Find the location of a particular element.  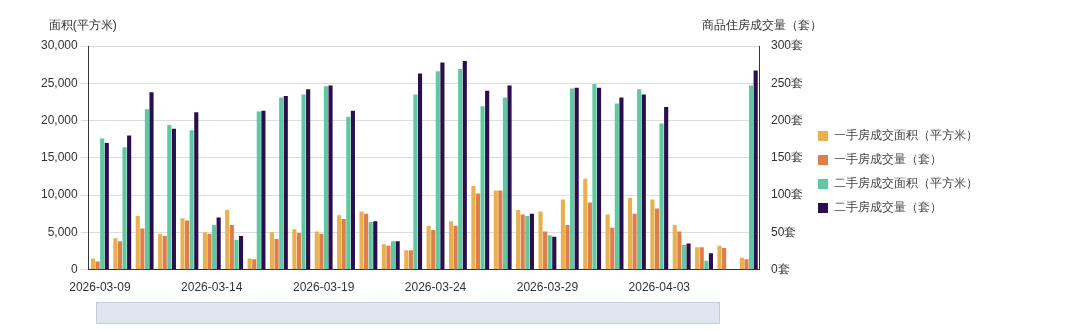

x-tick-label: 2026-03-29 is located at coordinates (547, 287).